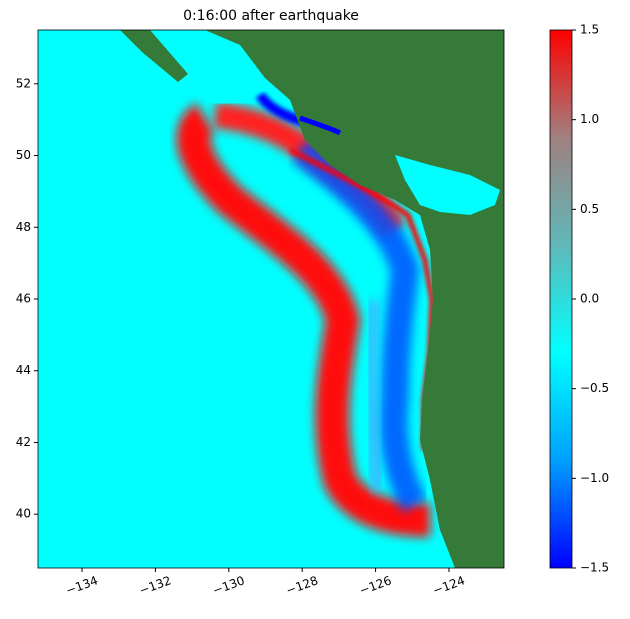  What do you see at coordinates (155, 585) in the screenshot?
I see `x-tick-label: −132` at bounding box center [155, 585].